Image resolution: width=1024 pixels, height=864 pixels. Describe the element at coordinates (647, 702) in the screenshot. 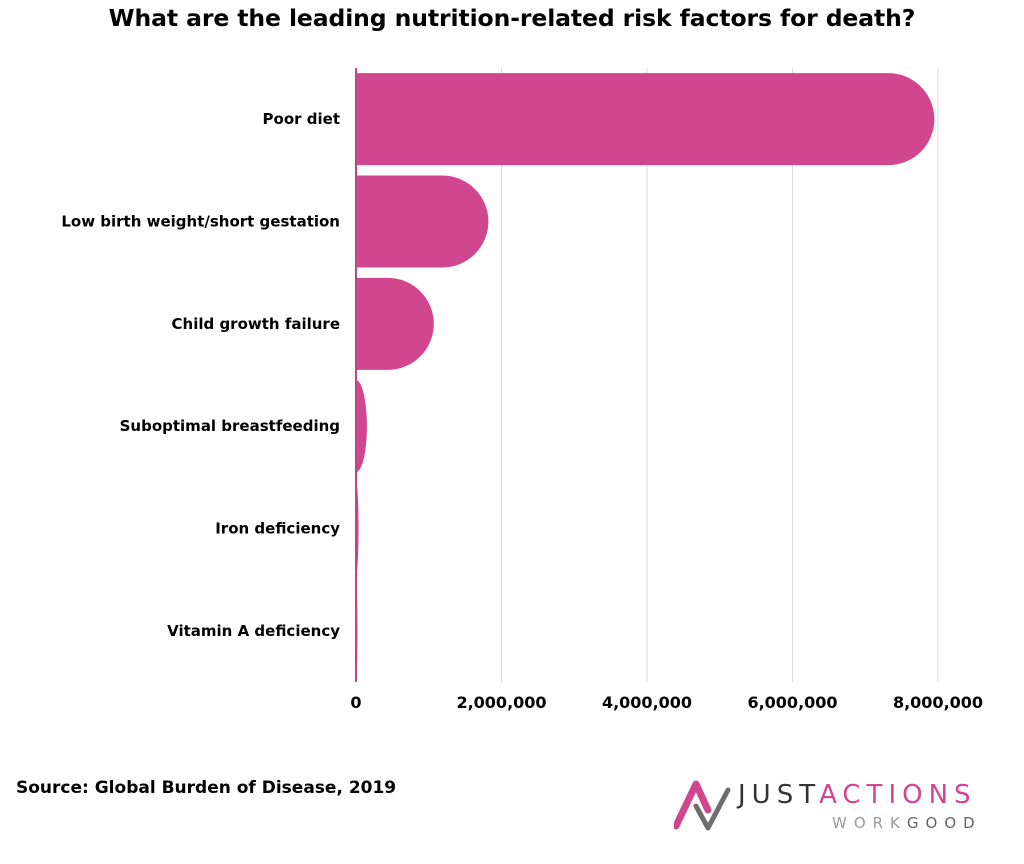

I see `x-tick-label: 4,000,000` at that location.